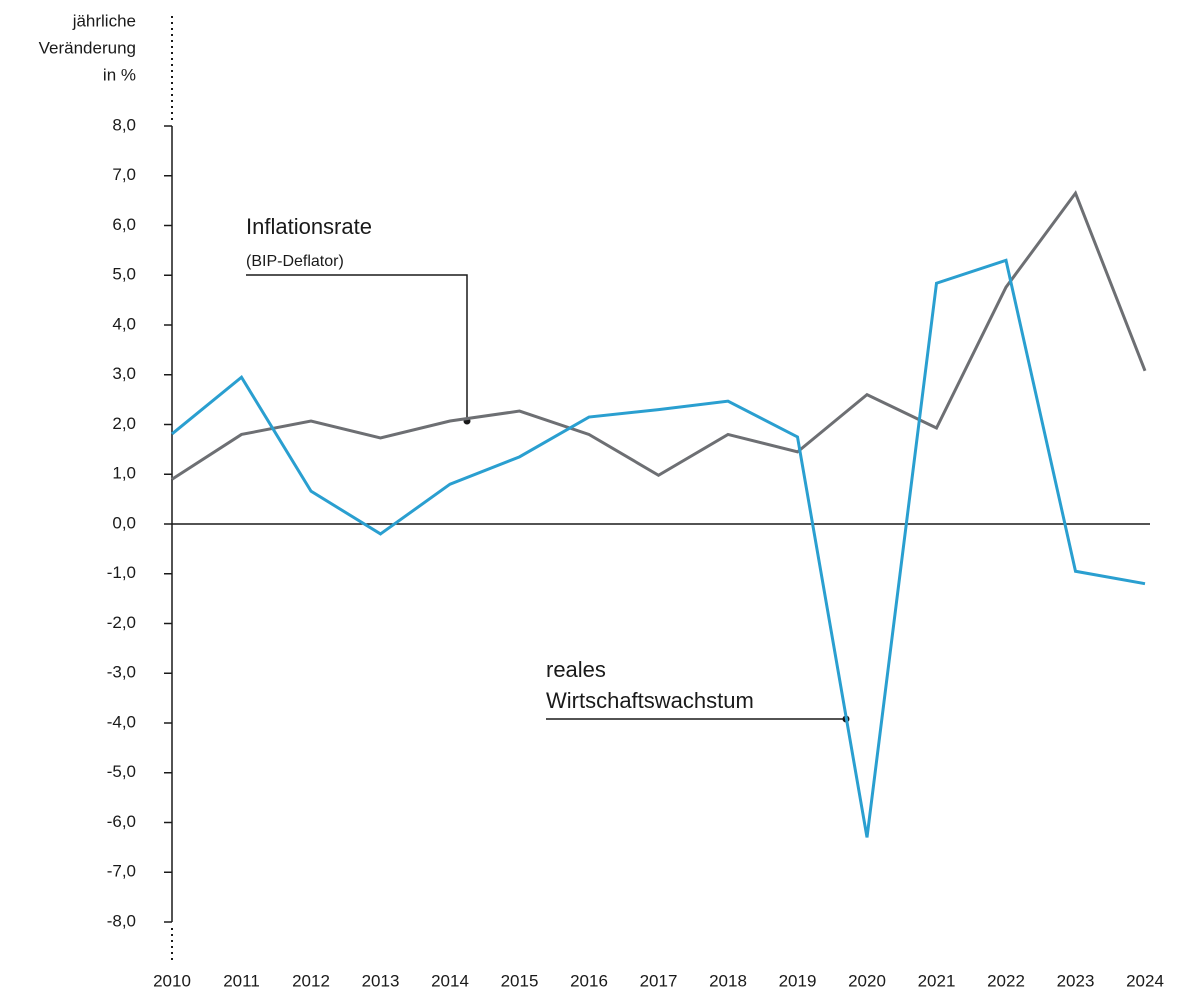 The width and height of the screenshot is (1177, 992). Describe the element at coordinates (798, 980) in the screenshot. I see `x-tick-label: 2019` at that location.